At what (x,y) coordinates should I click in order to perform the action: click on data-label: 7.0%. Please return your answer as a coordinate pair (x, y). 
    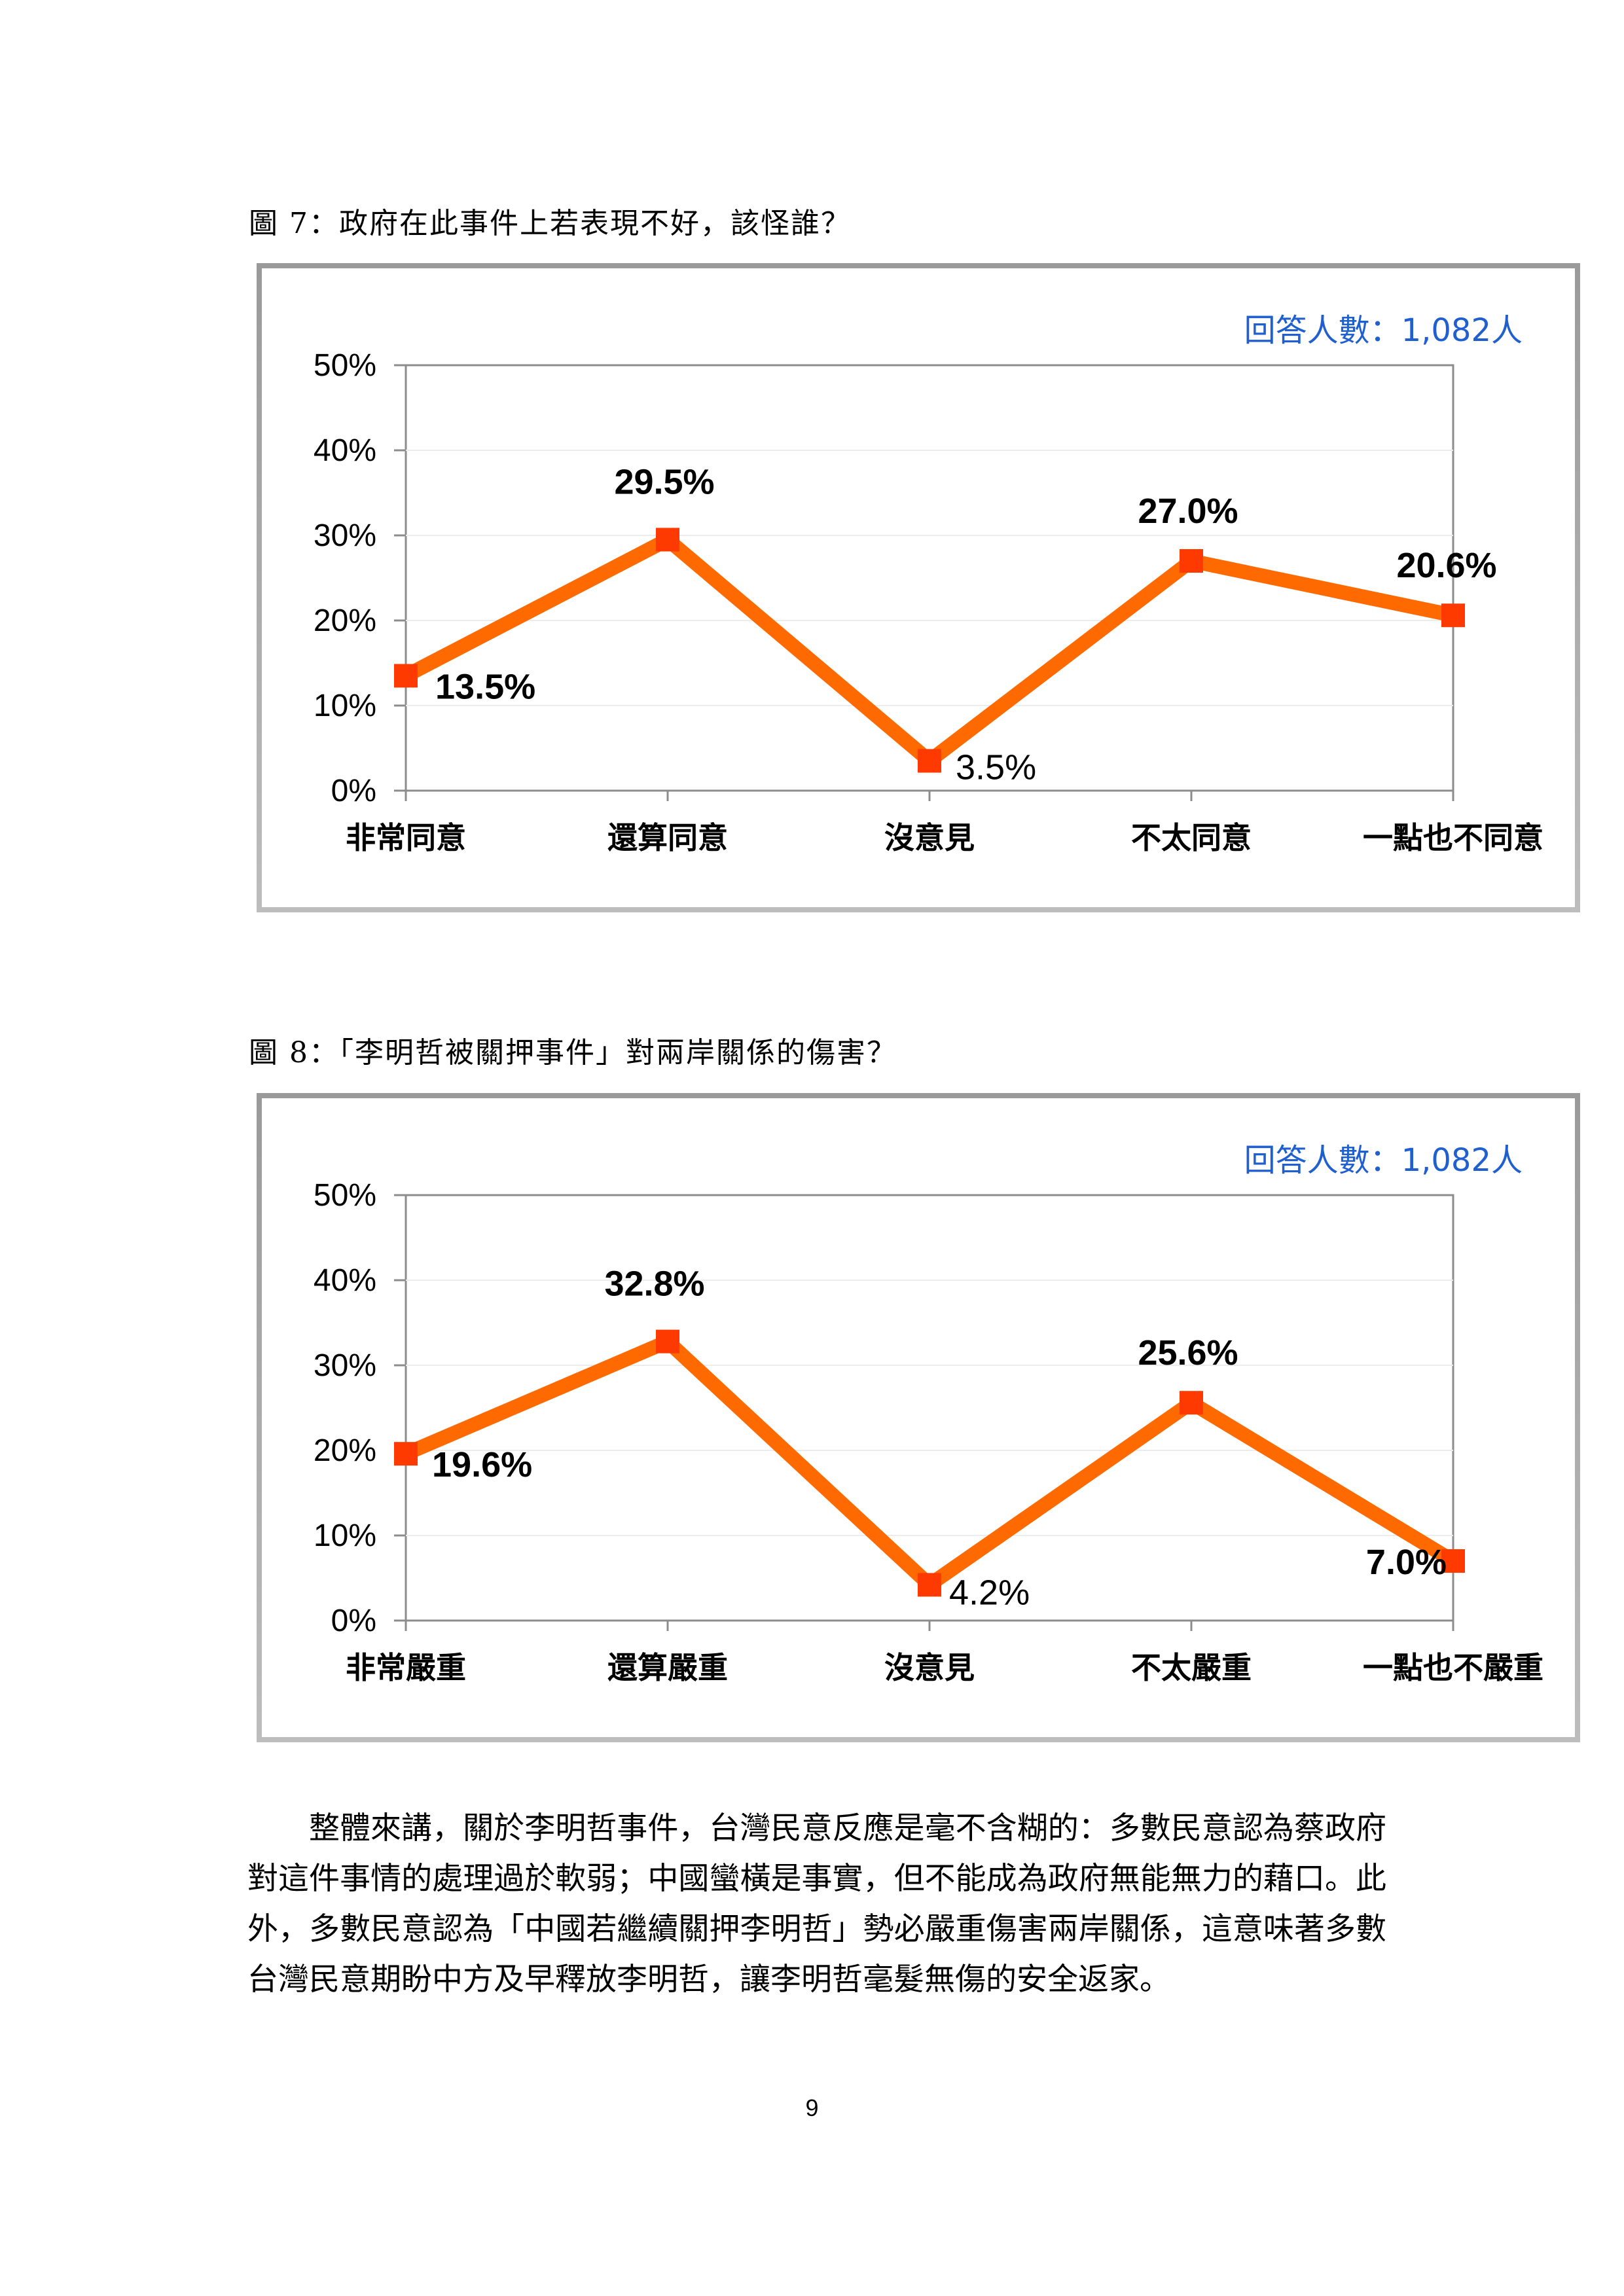
    Looking at the image, I should click on (1406, 1562).